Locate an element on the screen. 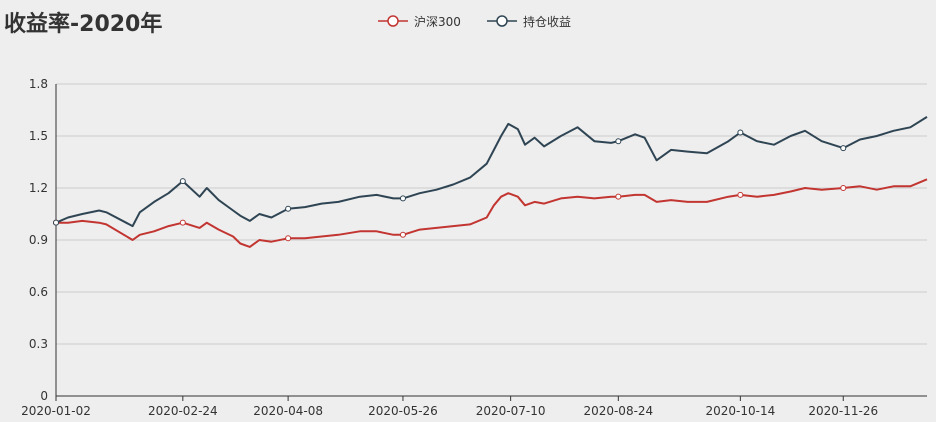 The width and height of the screenshot is (936, 422). y-tick-label: 0.6 is located at coordinates (38, 292).